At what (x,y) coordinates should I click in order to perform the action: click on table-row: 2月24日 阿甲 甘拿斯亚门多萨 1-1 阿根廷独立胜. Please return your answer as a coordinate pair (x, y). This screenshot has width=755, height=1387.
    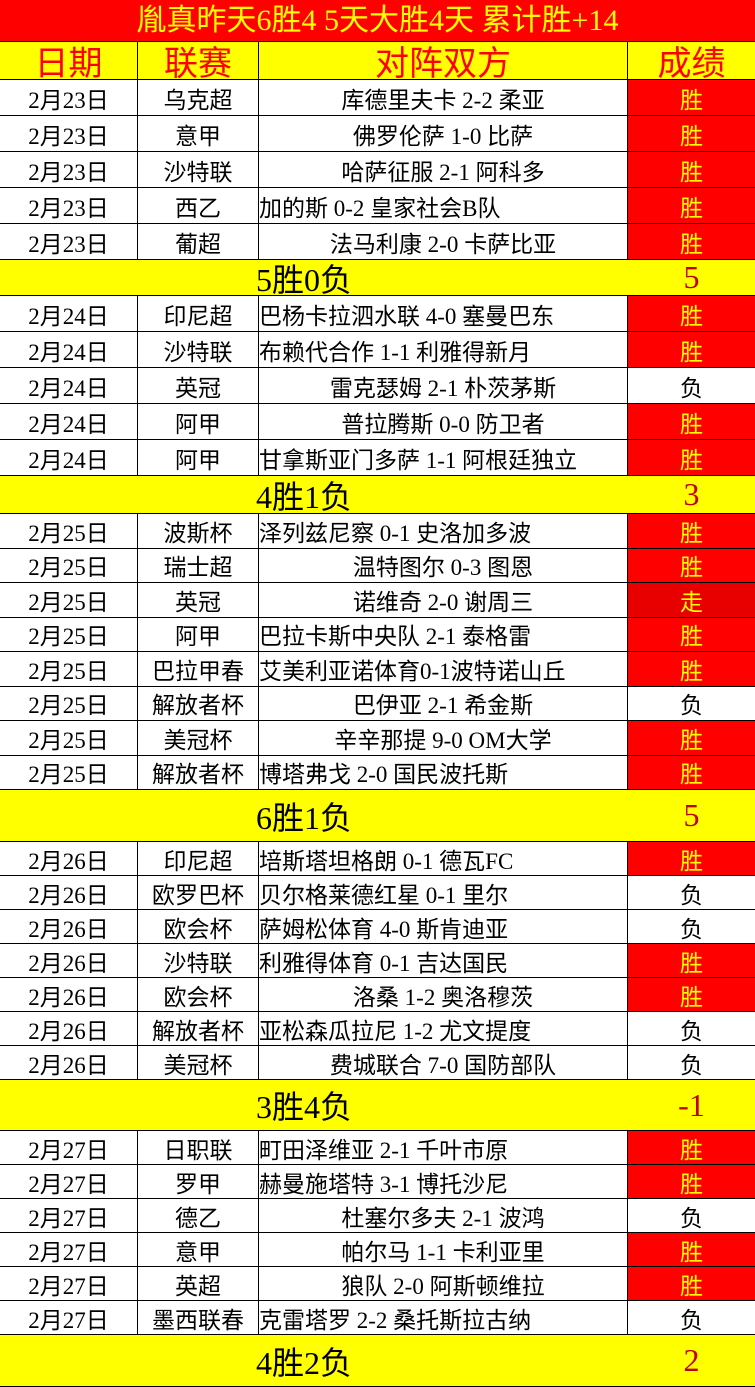
    Looking at the image, I should click on (377, 458).